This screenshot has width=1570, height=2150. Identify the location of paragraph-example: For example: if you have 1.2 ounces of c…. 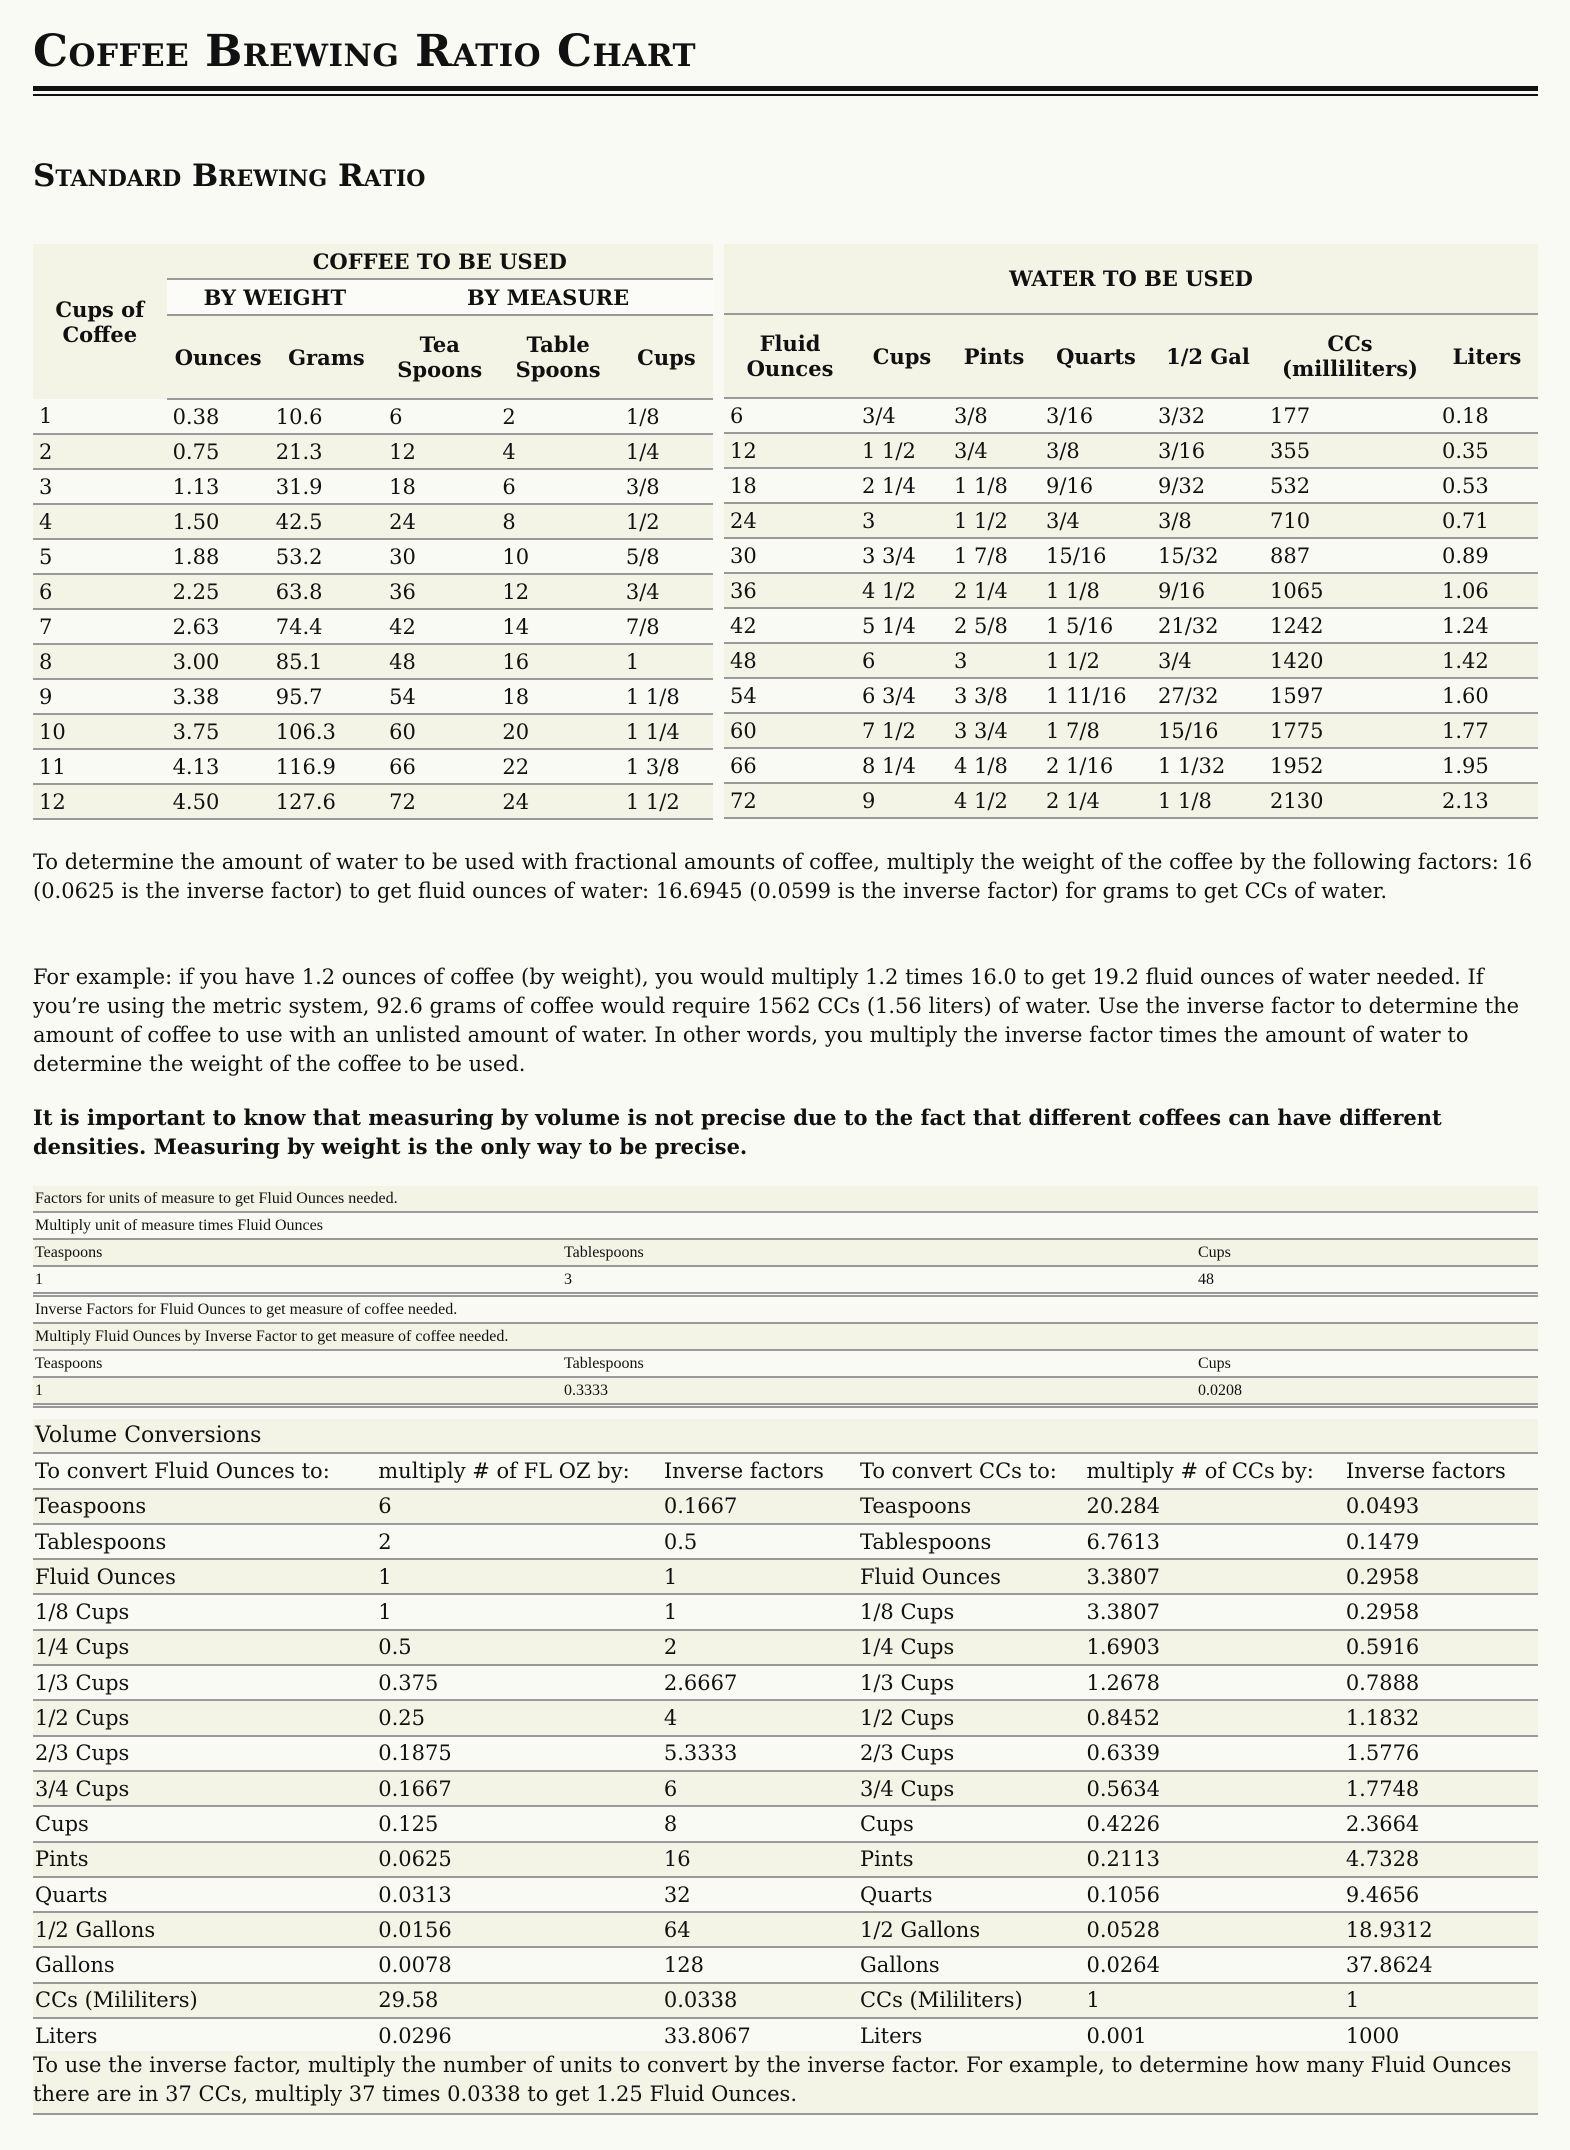
(776, 1020).